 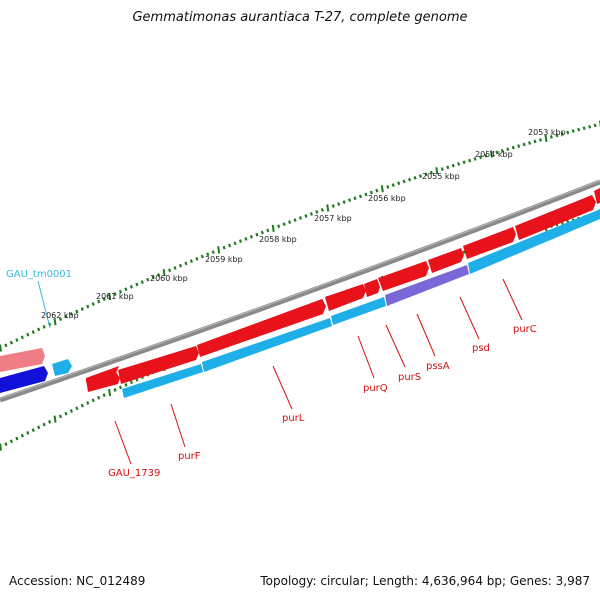 What do you see at coordinates (534, 241) in the screenshot?
I see `gene-purC-blue` at bounding box center [534, 241].